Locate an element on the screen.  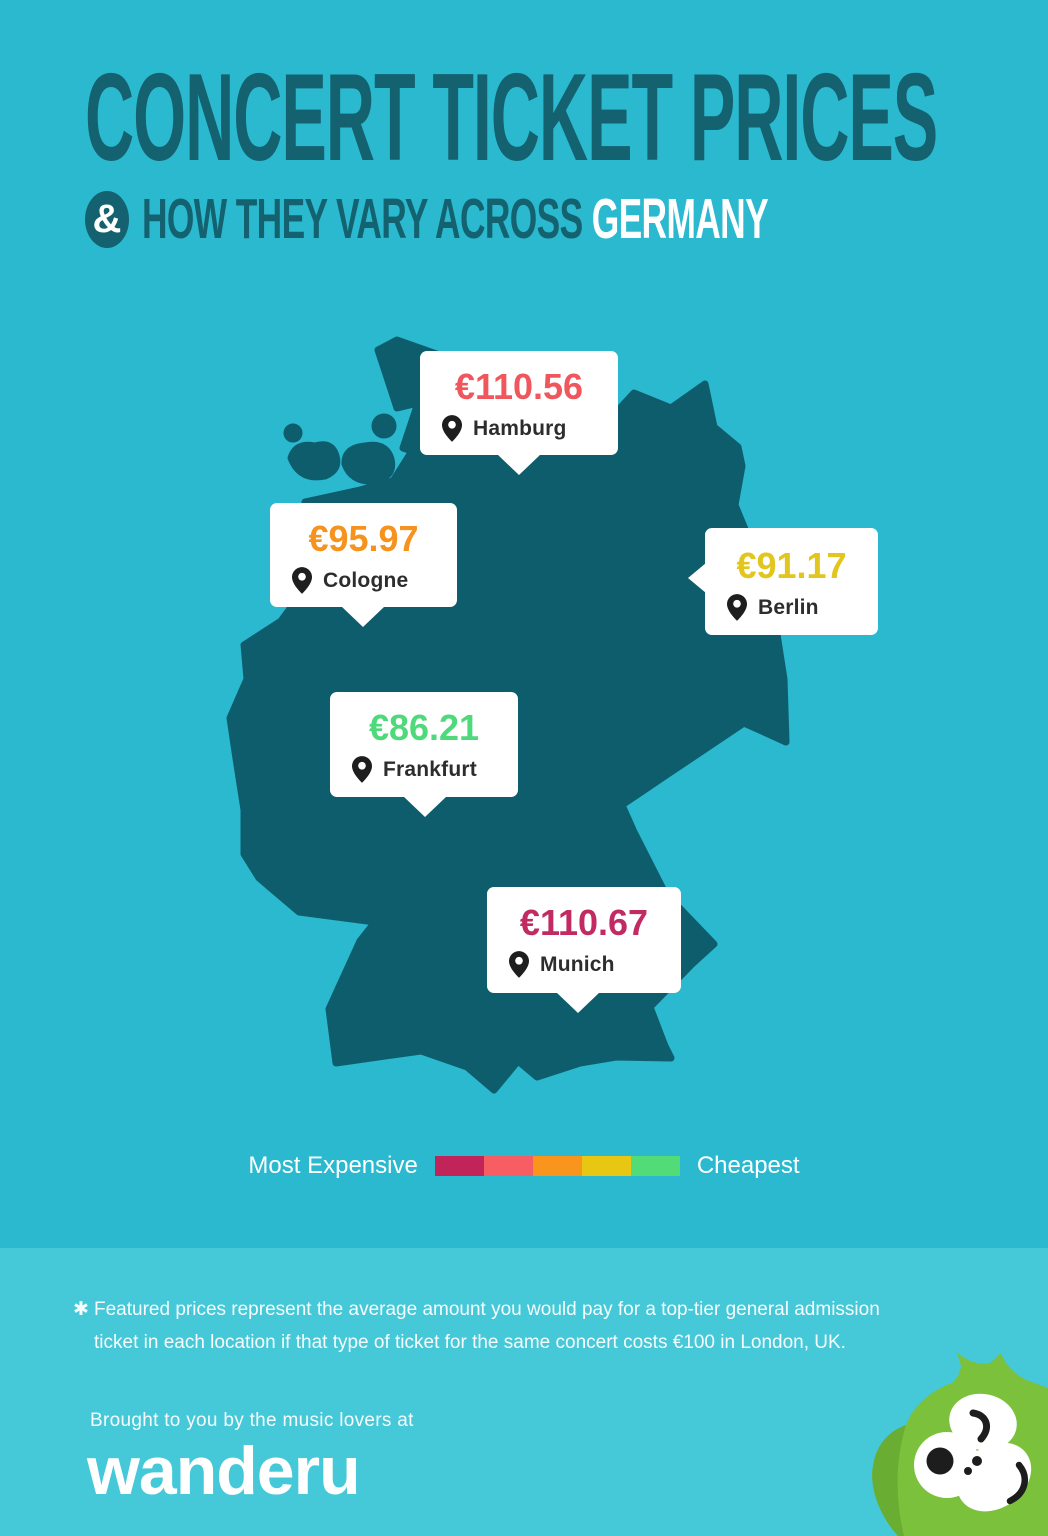
brand-wordmark: wanderu is located at coordinates (224, 1471).